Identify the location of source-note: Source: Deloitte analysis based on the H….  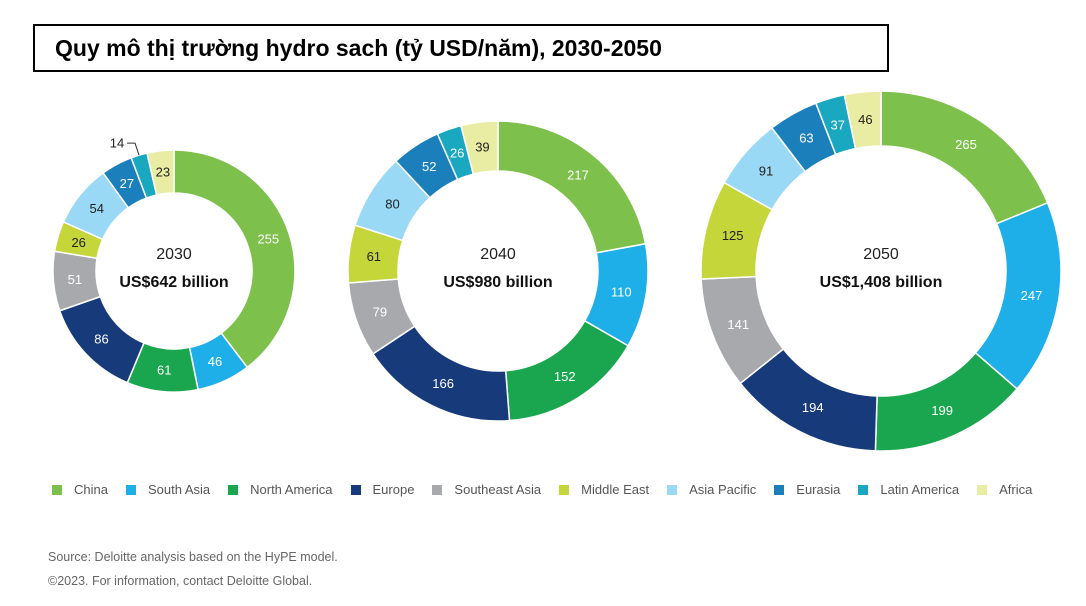
(193, 557).